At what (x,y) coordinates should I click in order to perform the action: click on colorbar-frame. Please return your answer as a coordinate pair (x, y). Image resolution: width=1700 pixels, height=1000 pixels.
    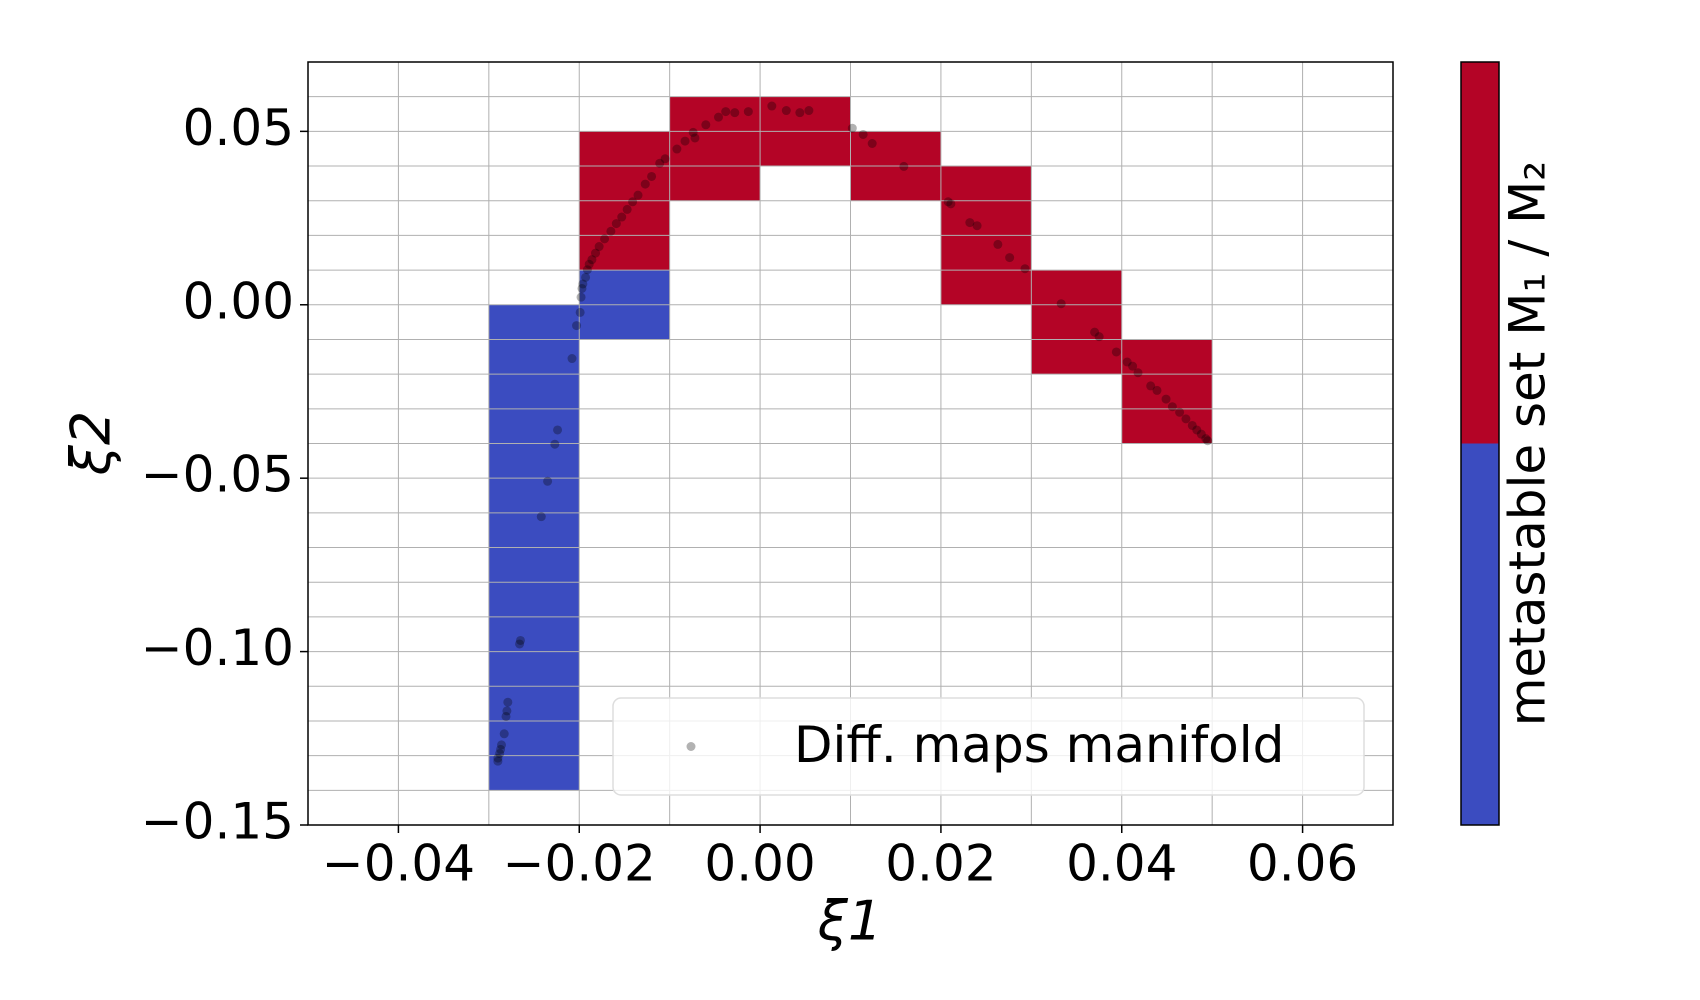
    Looking at the image, I should click on (1480, 443).